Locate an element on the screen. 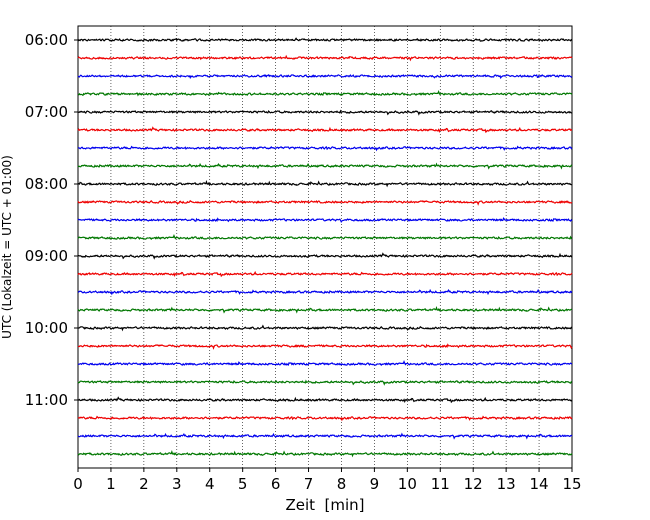 This screenshot has height=520, width=650. x-tick-label: 4 is located at coordinates (210, 484).